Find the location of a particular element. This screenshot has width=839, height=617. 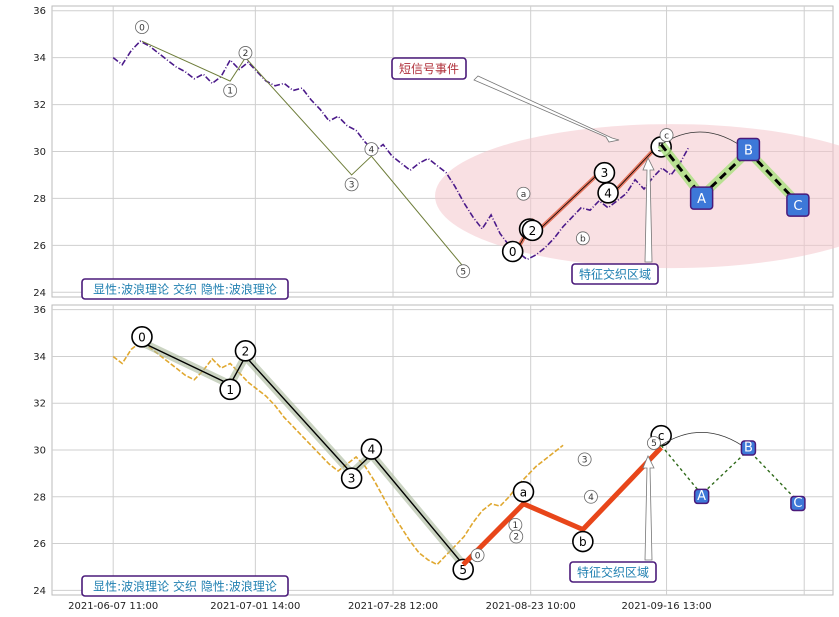

x-tick-label: 2021-07-01 14:00 is located at coordinates (255, 606).